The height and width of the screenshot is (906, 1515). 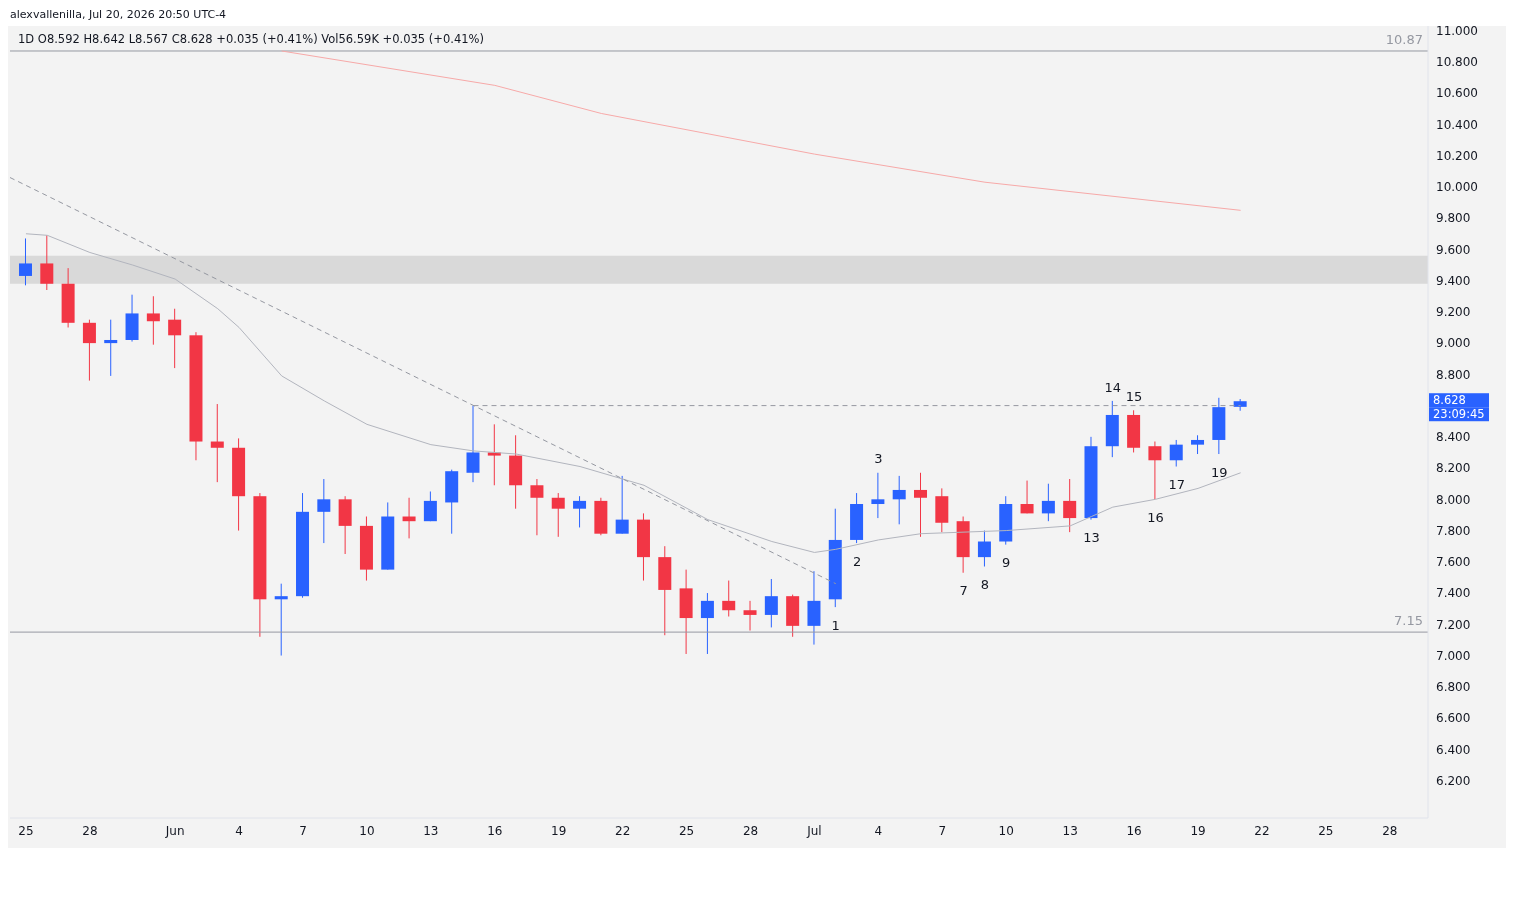 What do you see at coordinates (857, 561) in the screenshot?
I see `annotation: 2` at bounding box center [857, 561].